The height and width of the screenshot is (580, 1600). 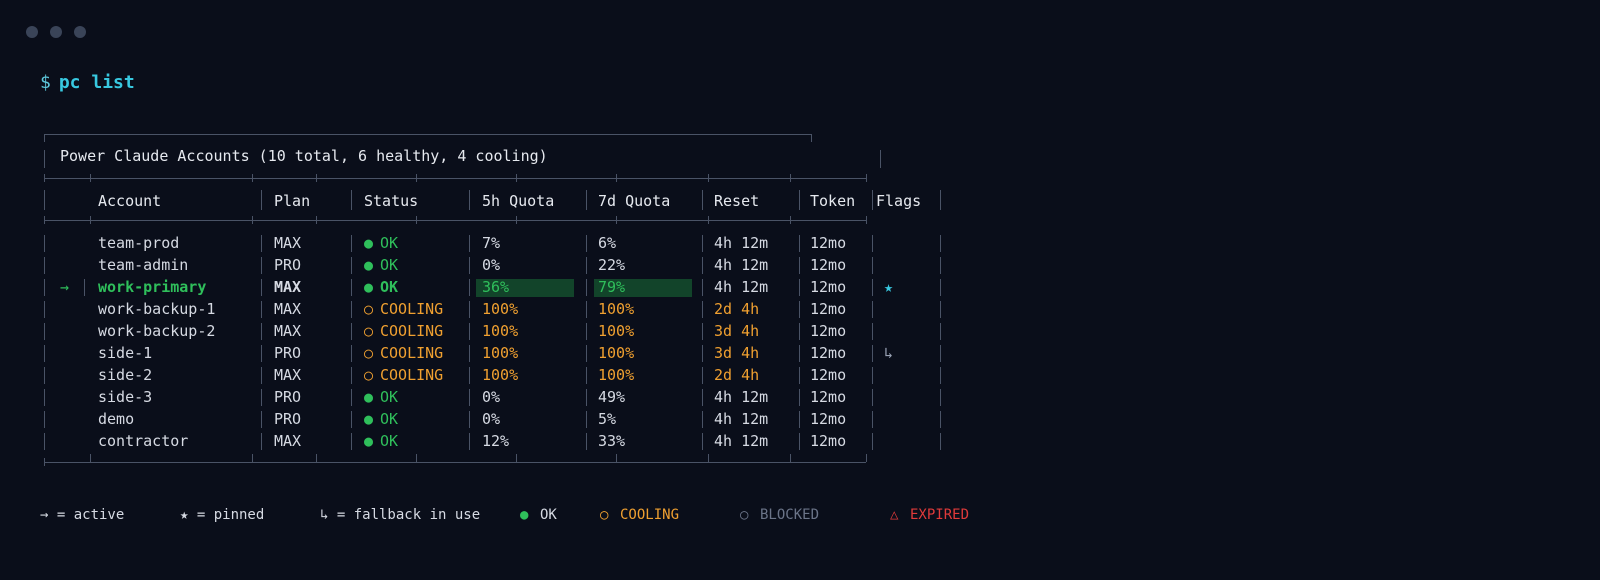 I want to click on quota-5h-value: 100%, so click(x=500, y=375).